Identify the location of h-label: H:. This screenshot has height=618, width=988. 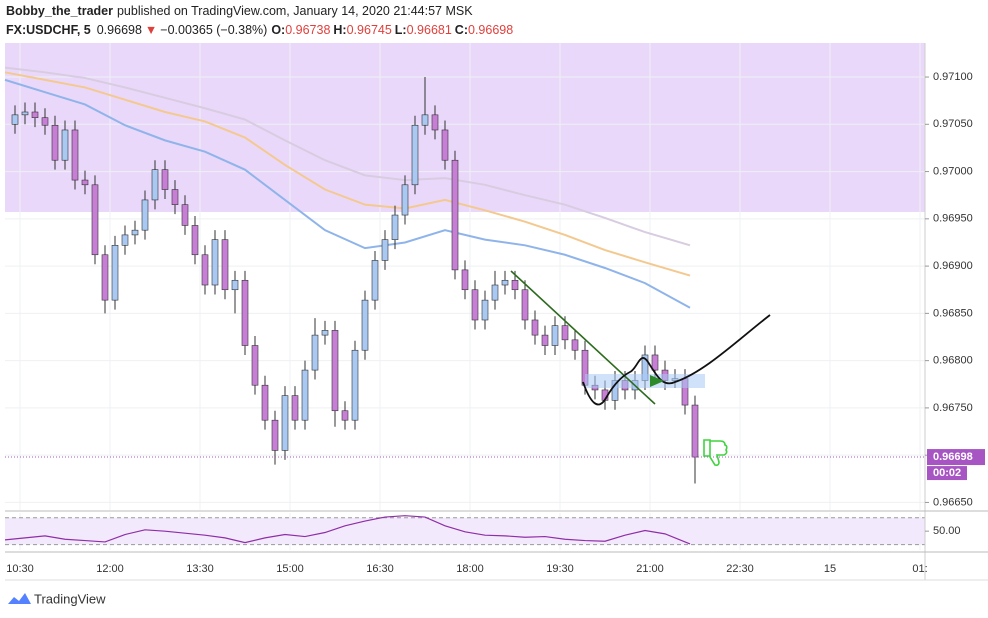
(339, 30).